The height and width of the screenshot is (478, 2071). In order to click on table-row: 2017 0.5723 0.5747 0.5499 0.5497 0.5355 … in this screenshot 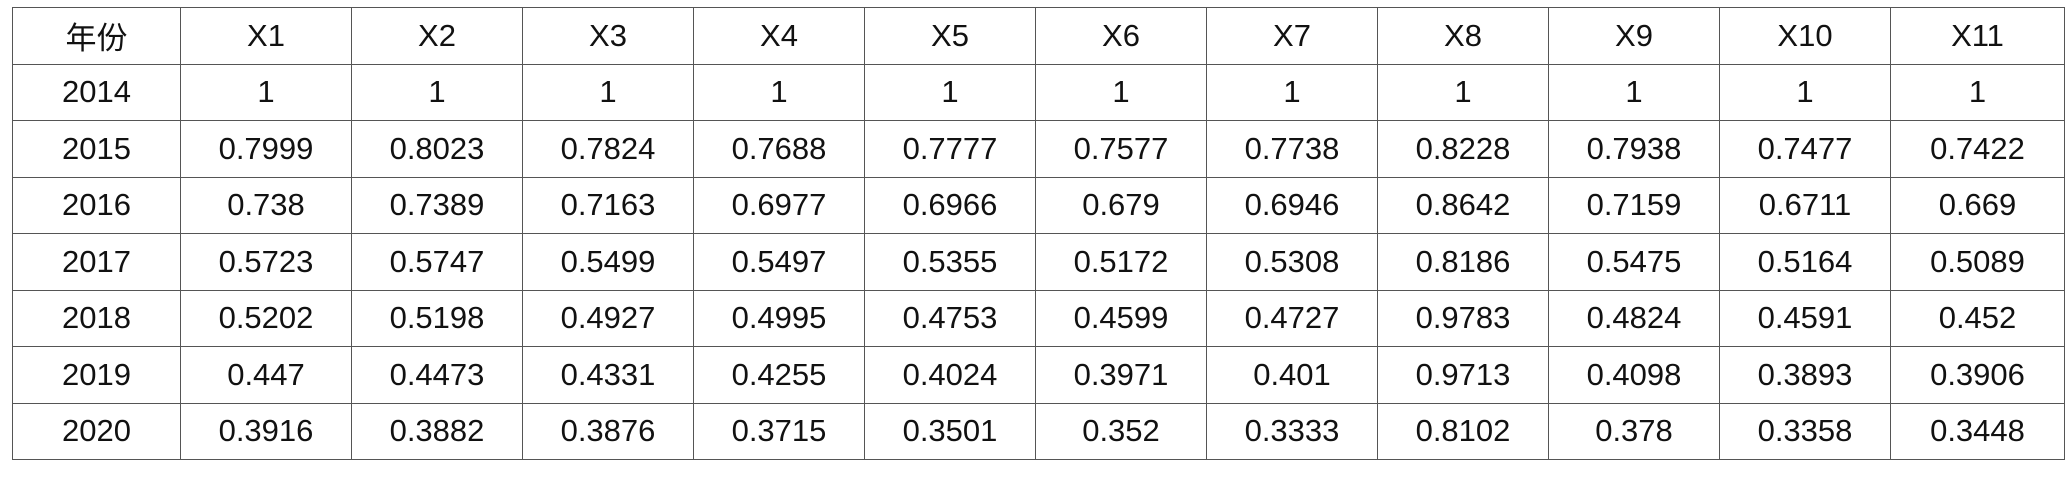, I will do `click(1038, 262)`.